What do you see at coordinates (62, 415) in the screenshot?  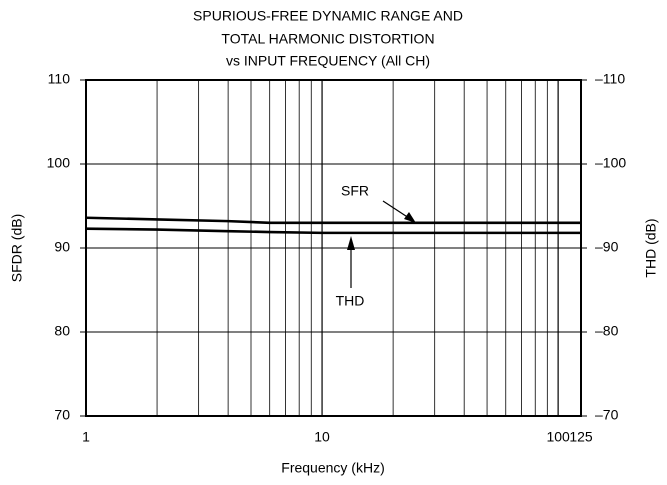 I see `y-tick-label: 70` at bounding box center [62, 415].